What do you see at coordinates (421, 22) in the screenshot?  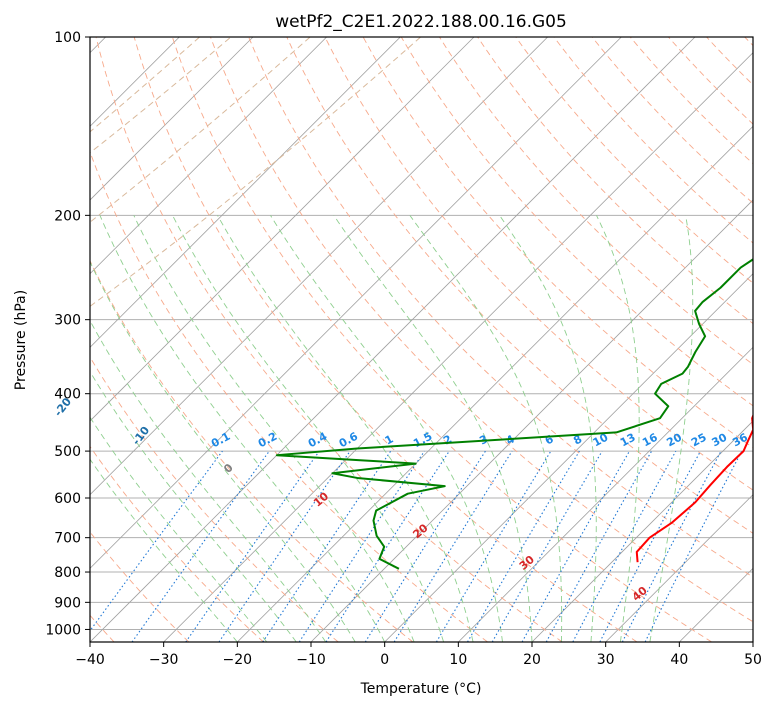 I see `chart-title: wetPf2_C2E1.2022.188.00.16.G05` at bounding box center [421, 22].